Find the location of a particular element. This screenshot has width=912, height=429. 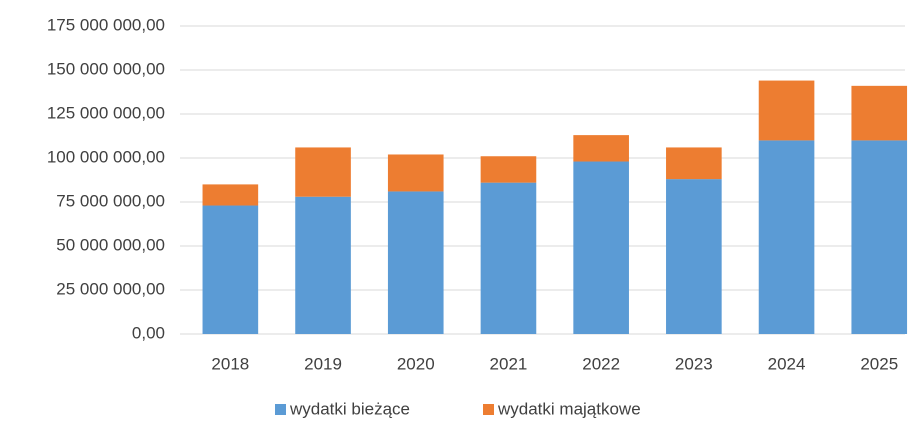

x-tick-label: 2024 is located at coordinates (787, 363).